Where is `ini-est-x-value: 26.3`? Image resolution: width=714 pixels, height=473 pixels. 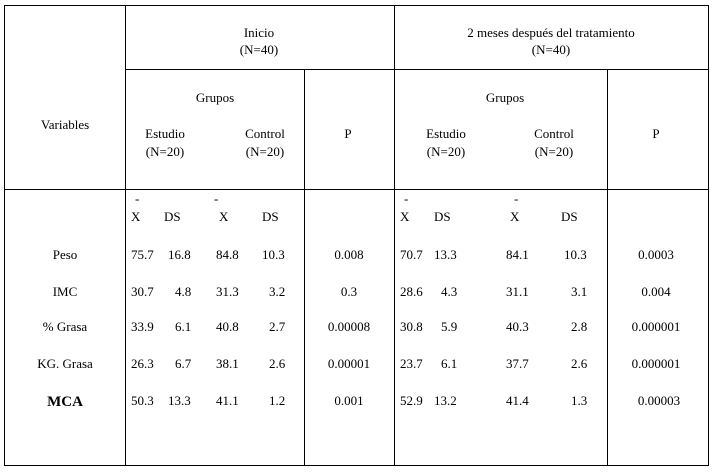 ini-est-x-value: 26.3 is located at coordinates (142, 363).